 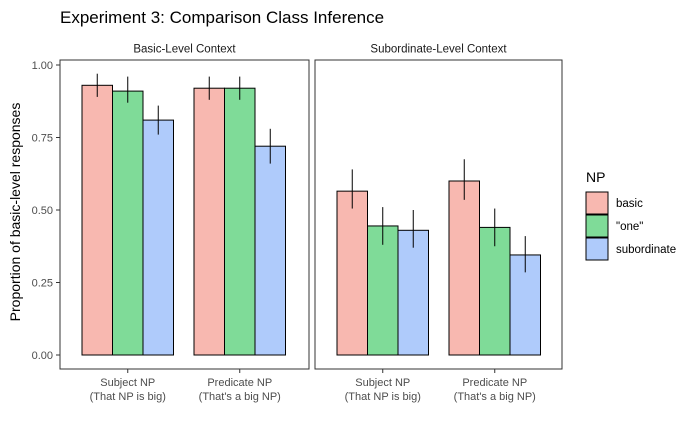 I want to click on legend-label-1: "one", so click(x=629, y=227).